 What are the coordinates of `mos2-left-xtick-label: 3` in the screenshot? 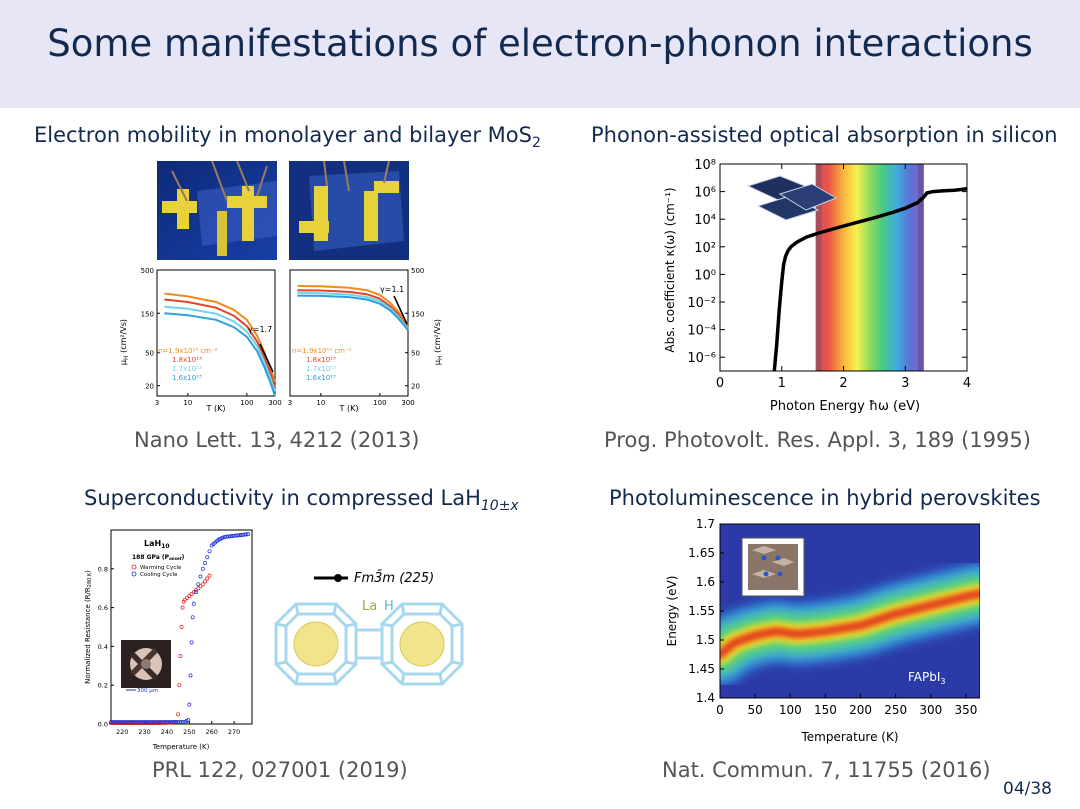 It's located at (157, 403).